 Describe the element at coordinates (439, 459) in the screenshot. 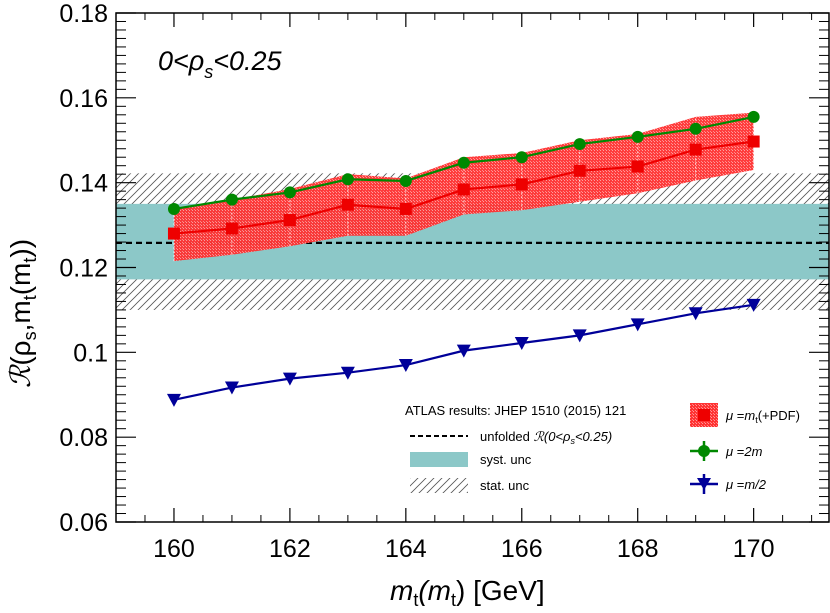

I see `legend-swatch-syst` at that location.